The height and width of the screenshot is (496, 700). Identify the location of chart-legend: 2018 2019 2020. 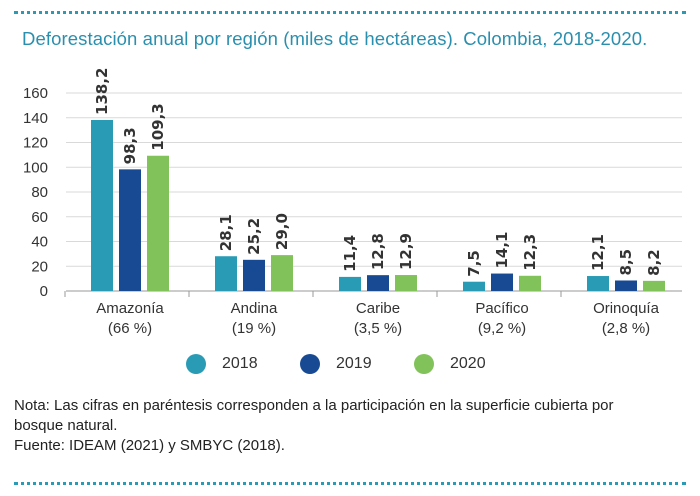
(350, 367).